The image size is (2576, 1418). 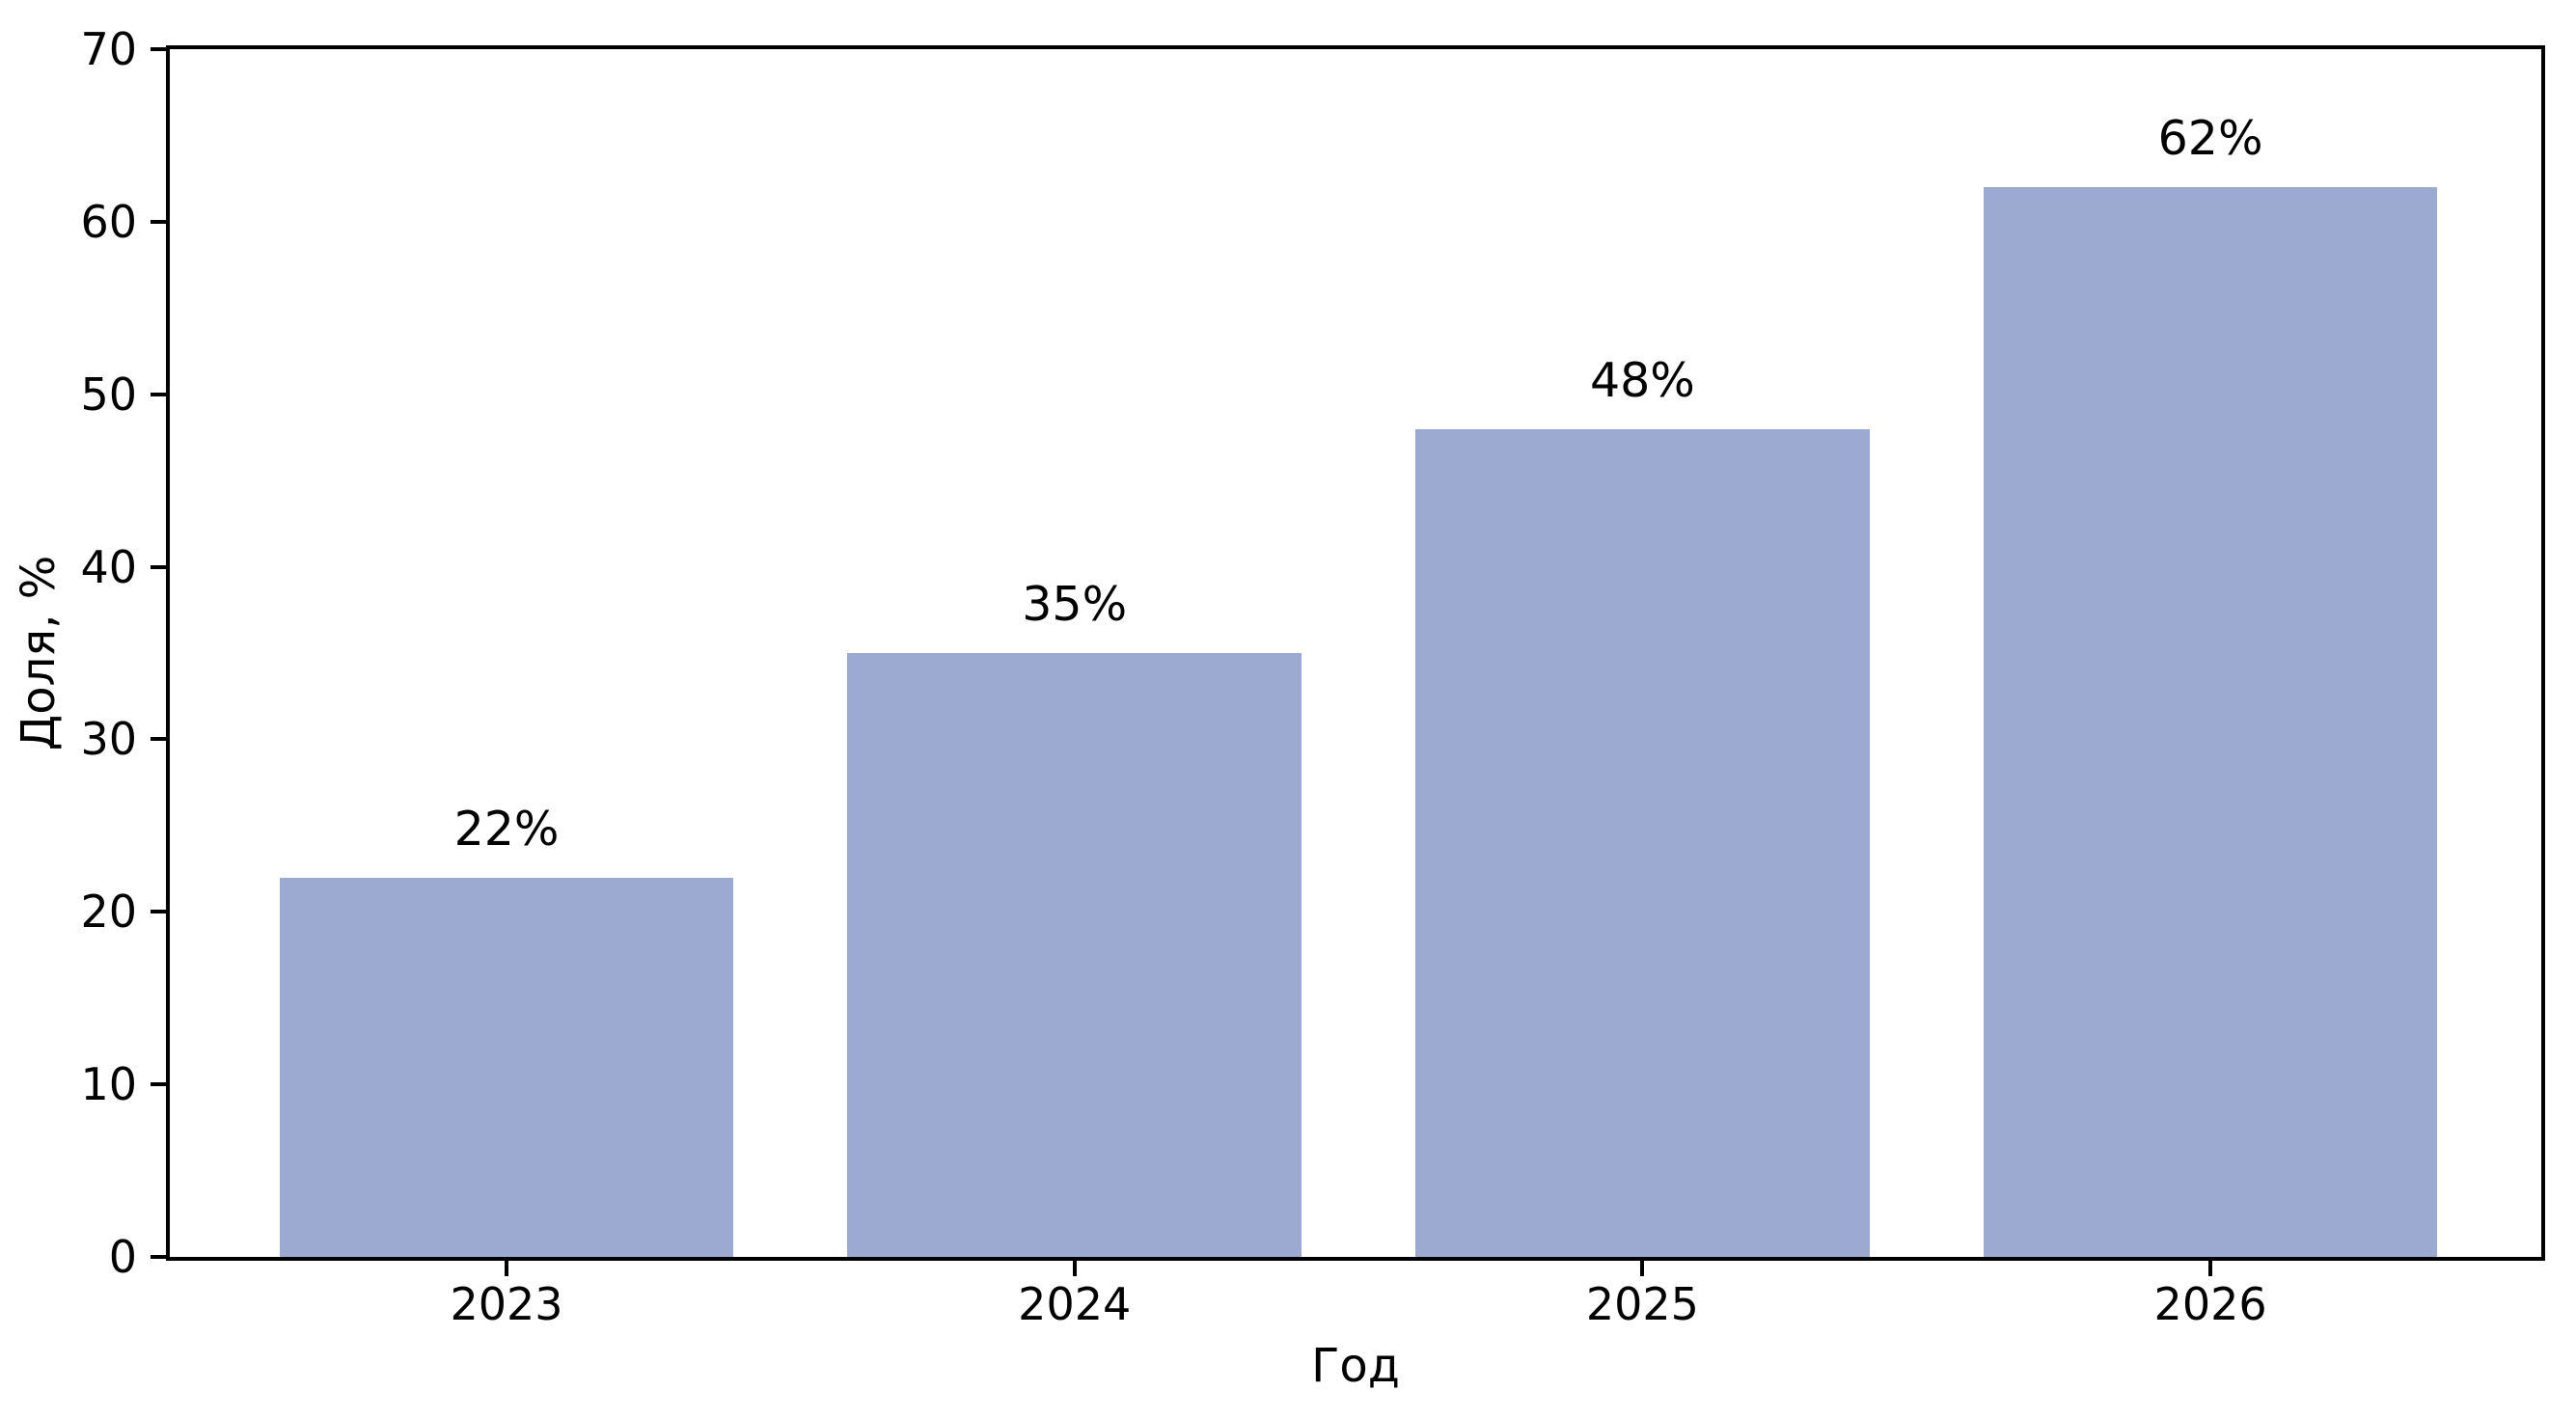 What do you see at coordinates (109, 912) in the screenshot?
I see `y-tick-label: 20` at bounding box center [109, 912].